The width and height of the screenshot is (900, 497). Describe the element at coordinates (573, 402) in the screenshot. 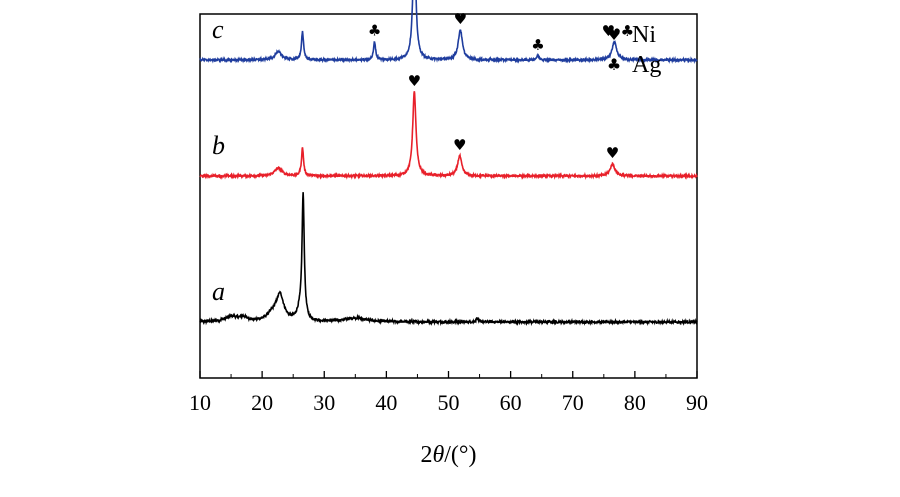

I see `x-tick-label: 70` at that location.